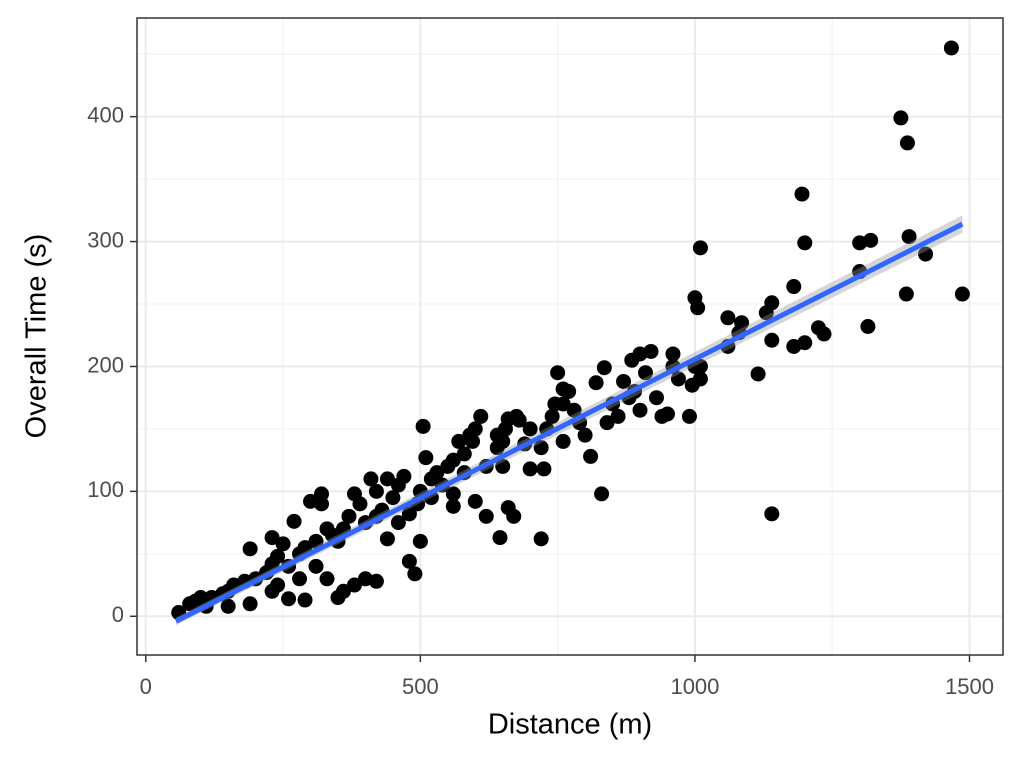 Image resolution: width=1024 pixels, height=768 pixels. Describe the element at coordinates (105, 489) in the screenshot. I see `y-tick-label: 100` at that location.